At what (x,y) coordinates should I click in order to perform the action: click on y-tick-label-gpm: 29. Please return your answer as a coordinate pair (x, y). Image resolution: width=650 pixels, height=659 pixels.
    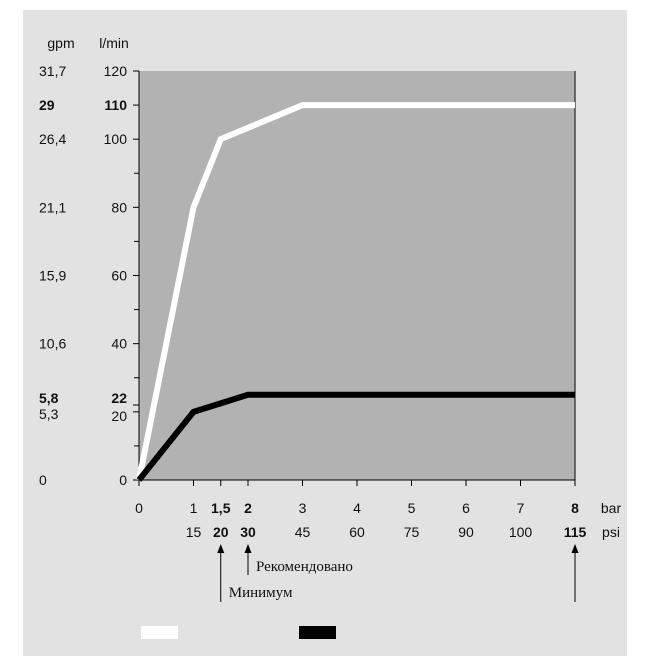
    Looking at the image, I should click on (47, 105).